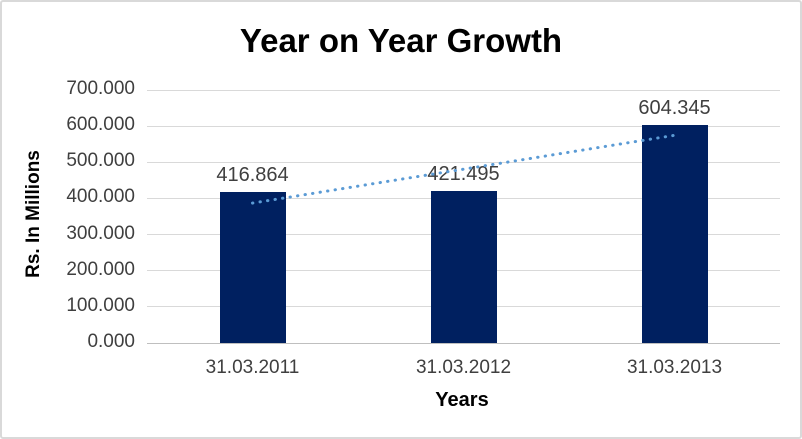 Image resolution: width=802 pixels, height=439 pixels. Describe the element at coordinates (462, 400) in the screenshot. I see `x-axis-title: Years` at that location.